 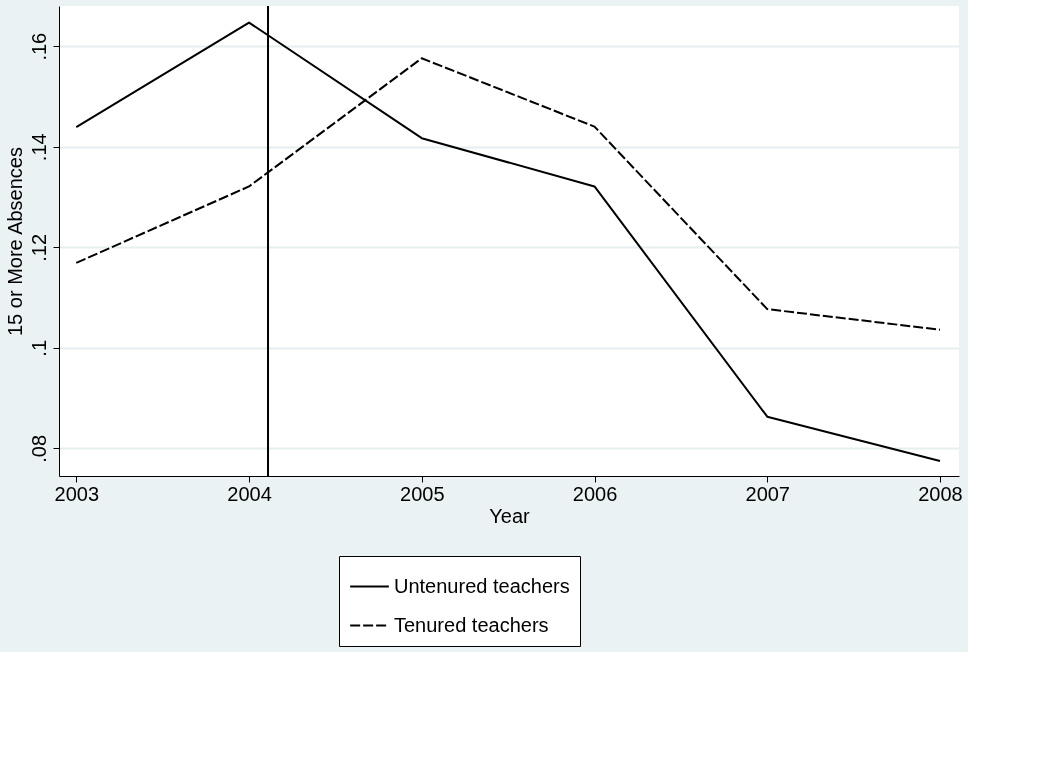 What do you see at coordinates (595, 493) in the screenshot?
I see `x-tick-label: 2006` at bounding box center [595, 493].